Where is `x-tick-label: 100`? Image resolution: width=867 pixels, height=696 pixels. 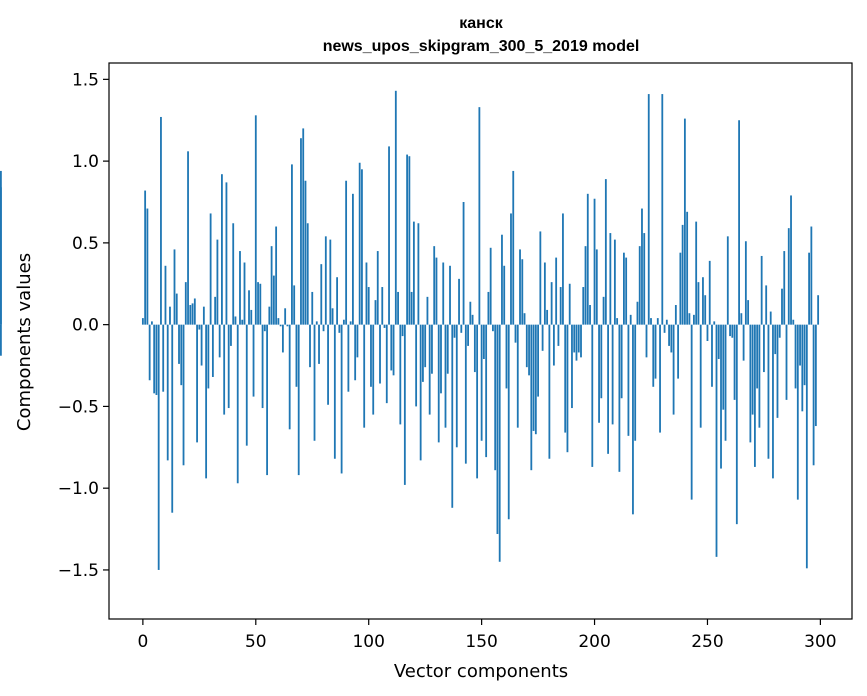 x-tick-label: 100 is located at coordinates (368, 642).